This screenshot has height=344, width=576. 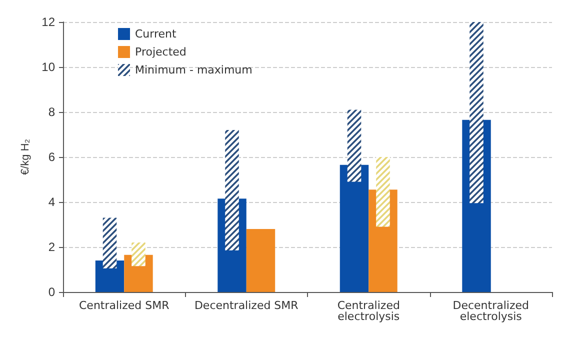 What do you see at coordinates (52, 247) in the screenshot?
I see `y-tick-label: 2` at bounding box center [52, 247].